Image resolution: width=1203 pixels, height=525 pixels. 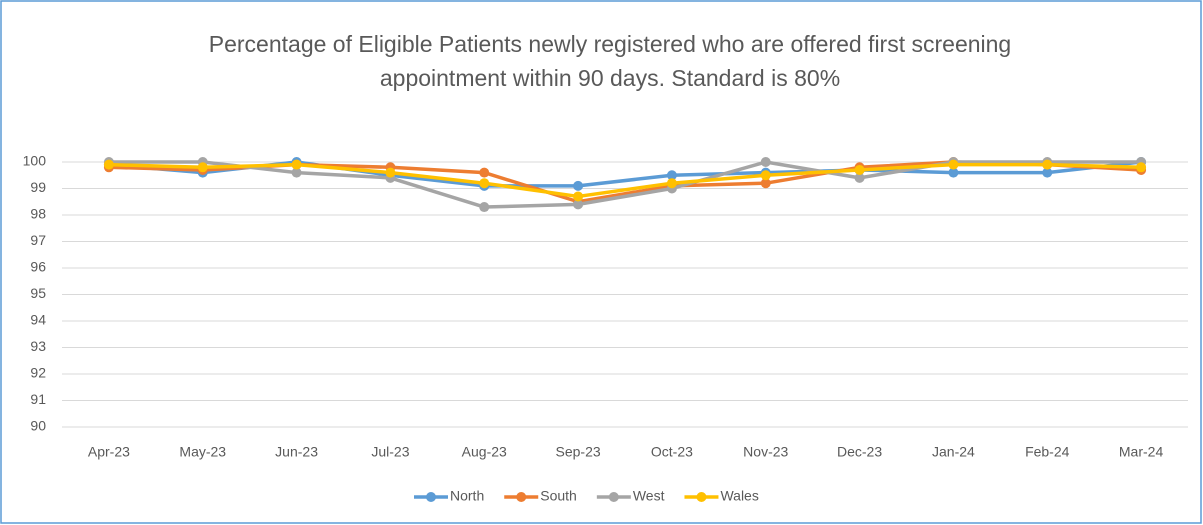 I want to click on legend-label: North, so click(x=467, y=496).